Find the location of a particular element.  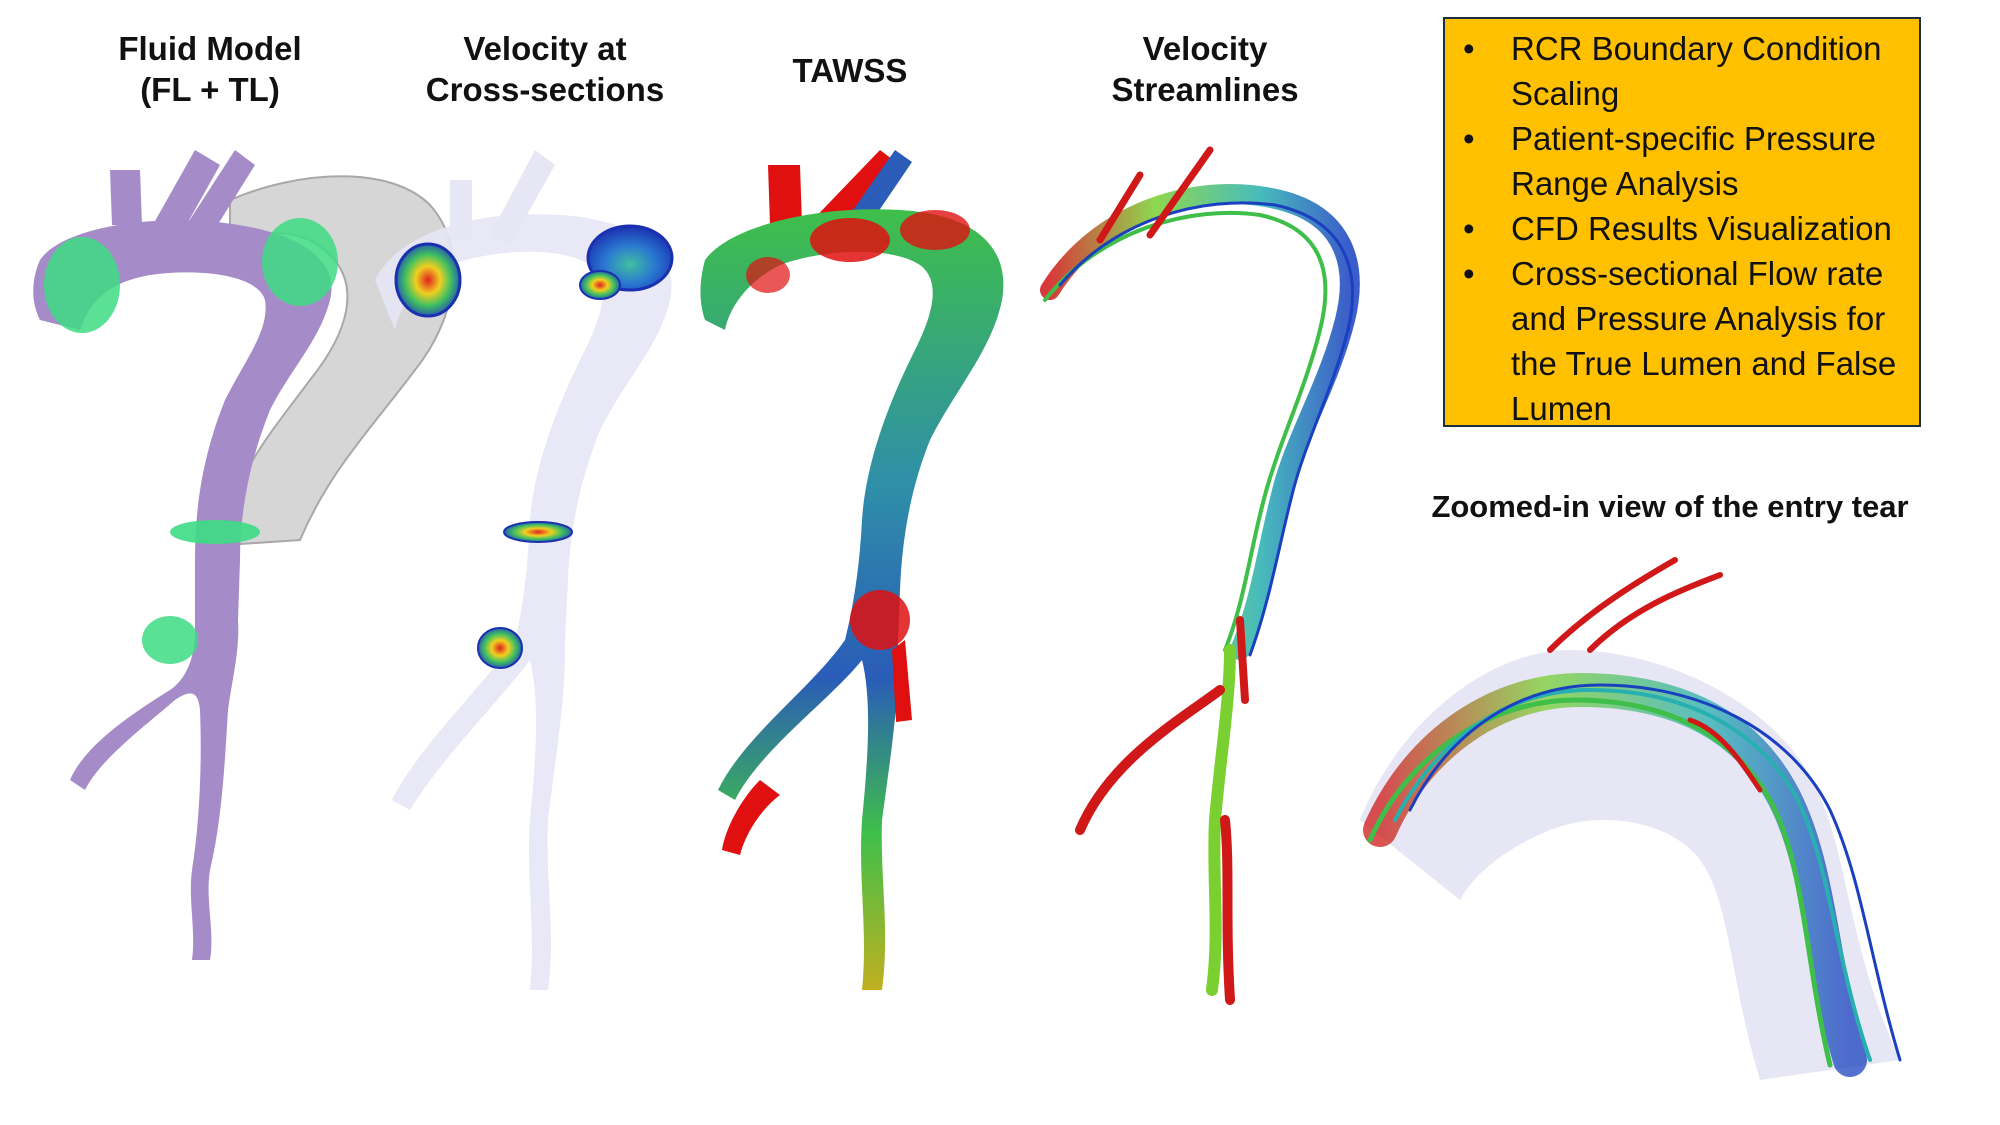

panel-title-fluid-model: Fluid Model (FL + TL) is located at coordinates (210, 69).